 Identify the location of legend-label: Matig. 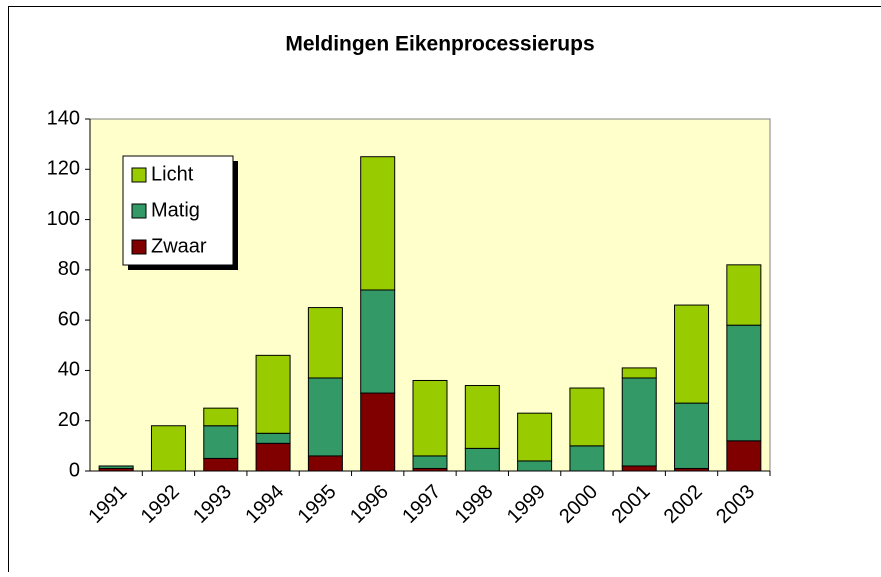
(175, 210).